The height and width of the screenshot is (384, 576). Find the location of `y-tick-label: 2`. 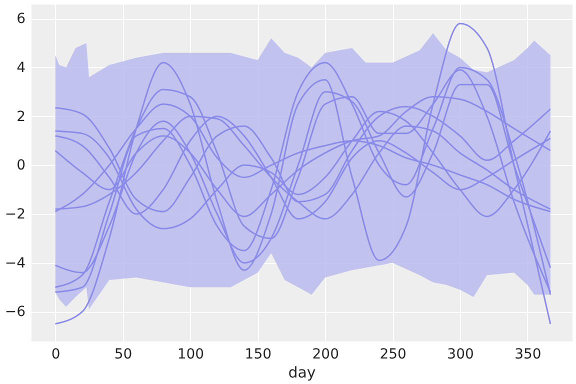

y-tick-label: 2 is located at coordinates (21, 116).